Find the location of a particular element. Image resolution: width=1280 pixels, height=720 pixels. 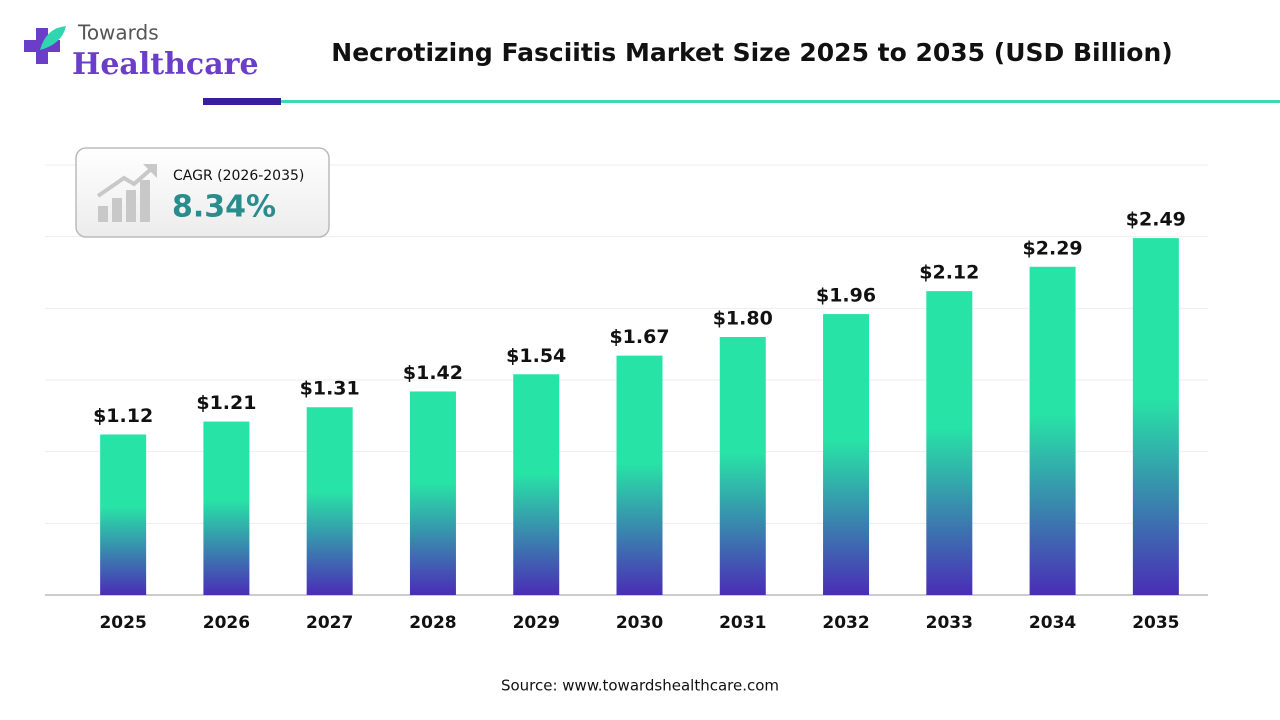

x-tick-label: 2026 is located at coordinates (226, 623).